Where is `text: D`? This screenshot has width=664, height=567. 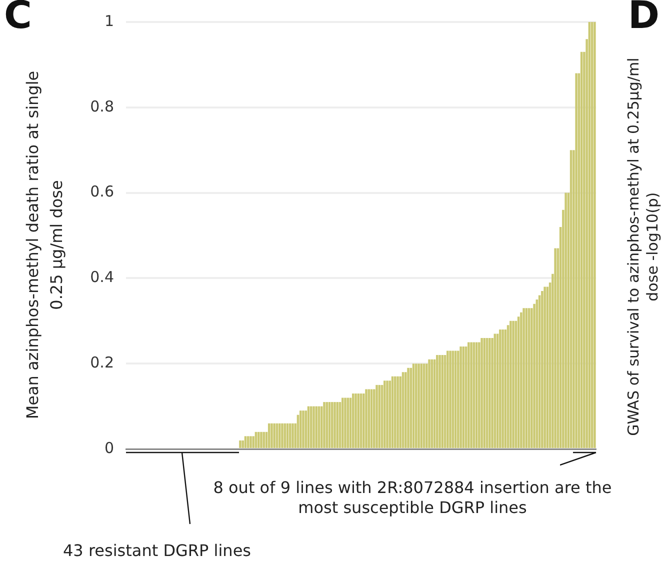
text: D is located at coordinates (644, 19).